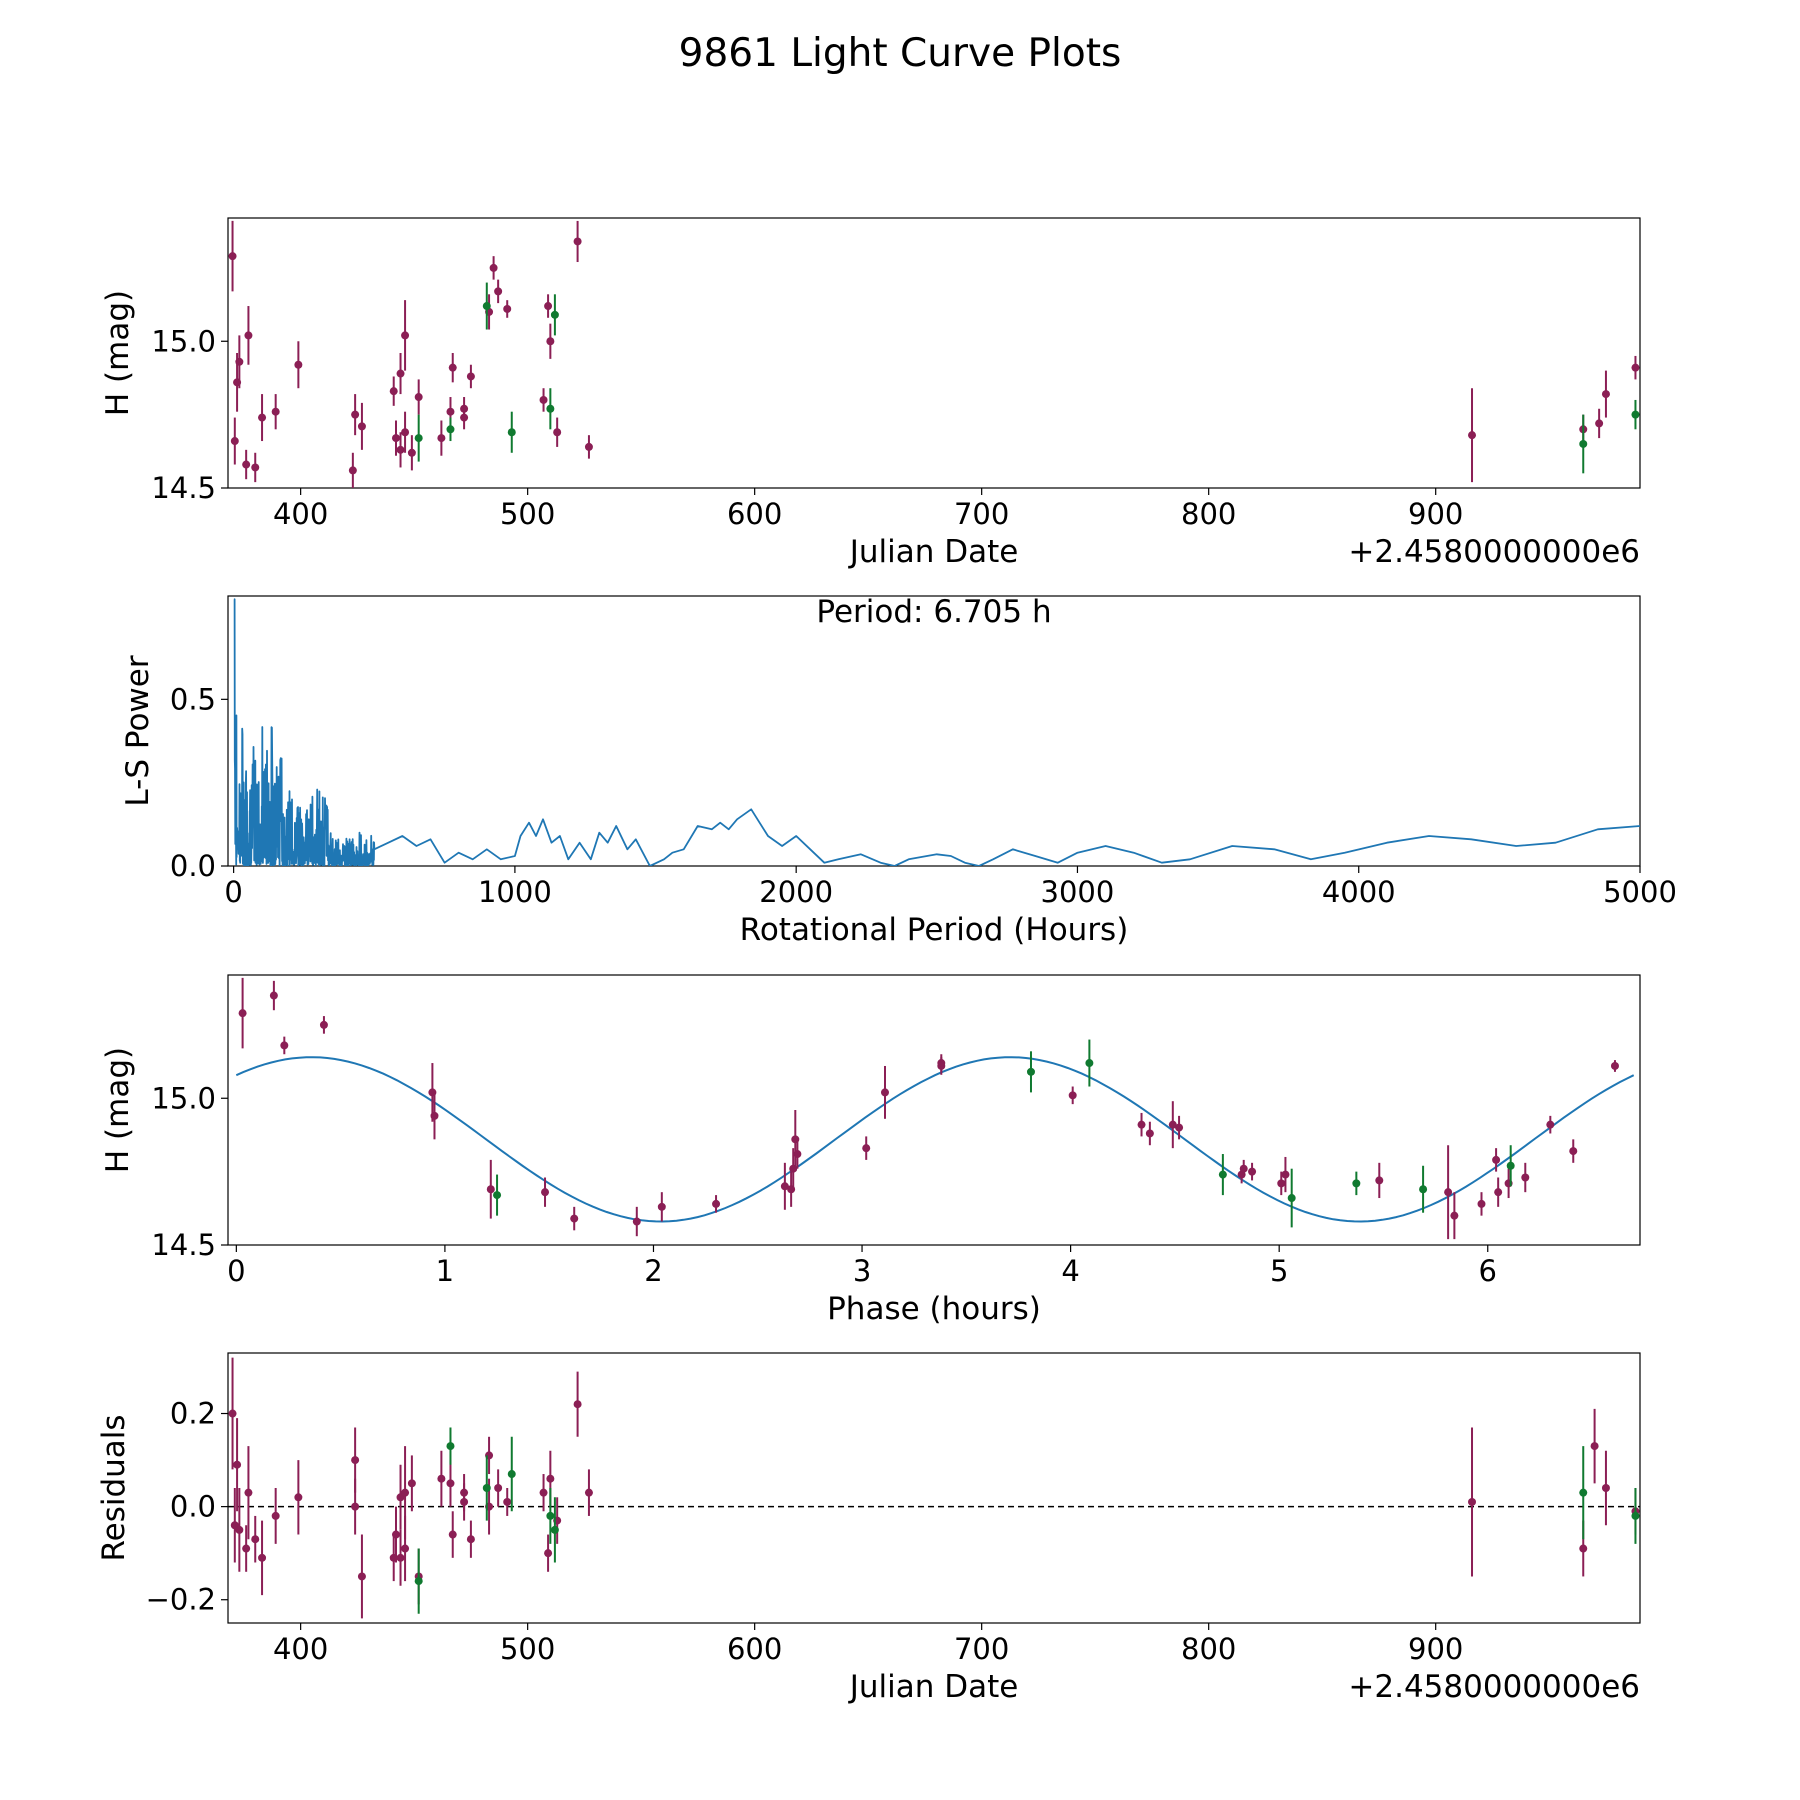 This screenshot has height=1800, width=1800. I want to click on residuals-y-tick-label: 0.0, so click(193, 1507).